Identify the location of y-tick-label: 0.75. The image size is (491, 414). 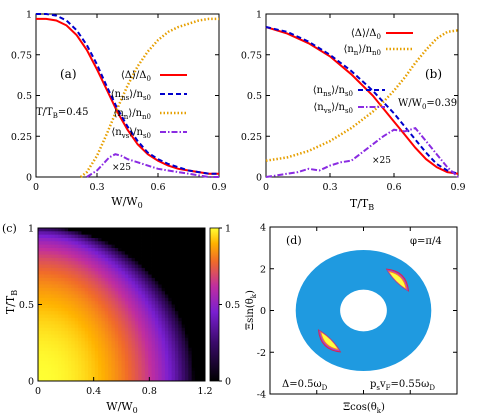
(251, 55).